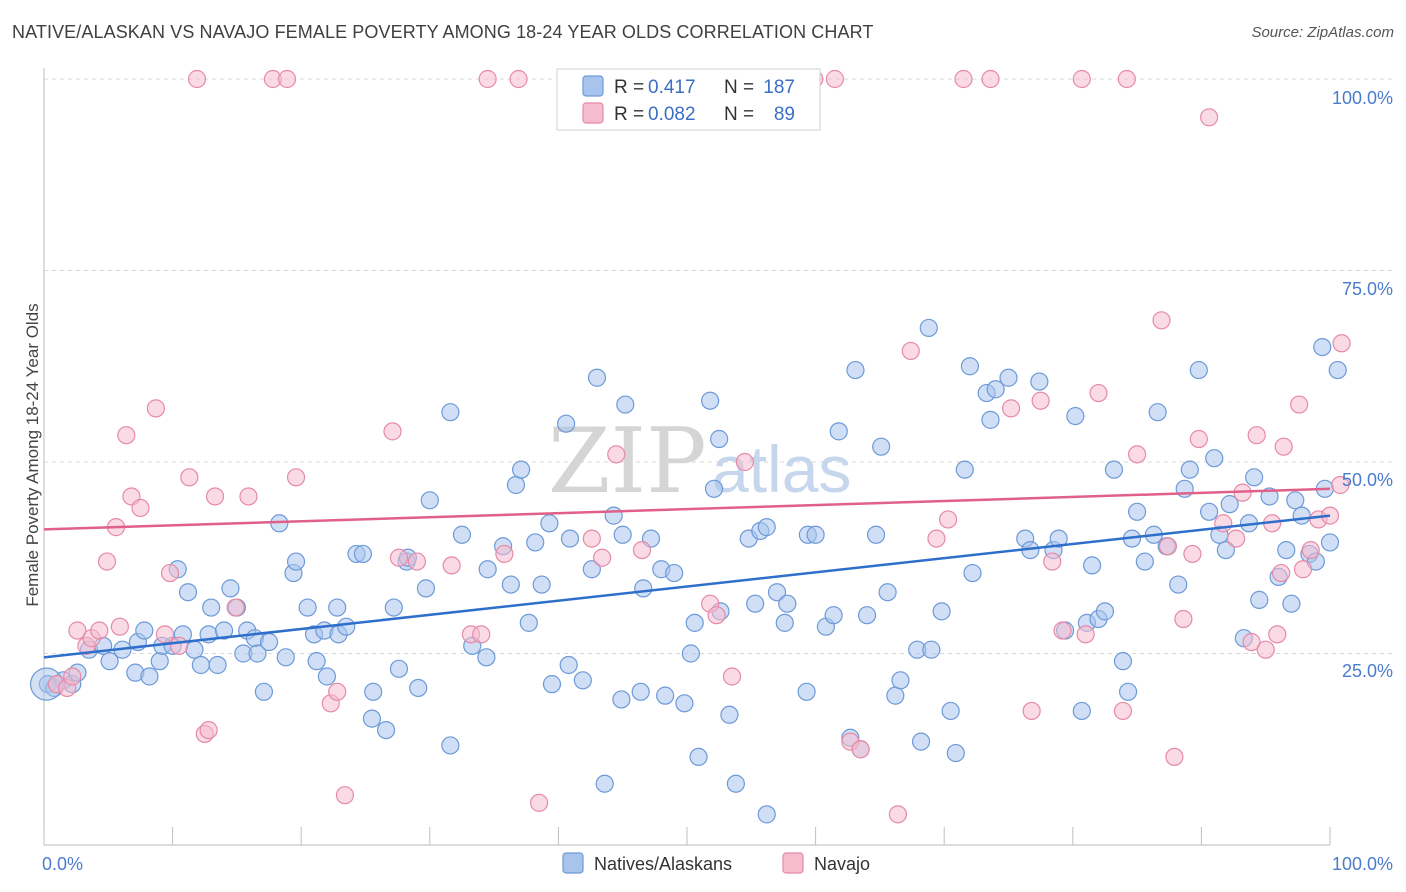  What do you see at coordinates (739, 87) in the screenshot?
I see `legend-n-label-natives: N =` at bounding box center [739, 87].